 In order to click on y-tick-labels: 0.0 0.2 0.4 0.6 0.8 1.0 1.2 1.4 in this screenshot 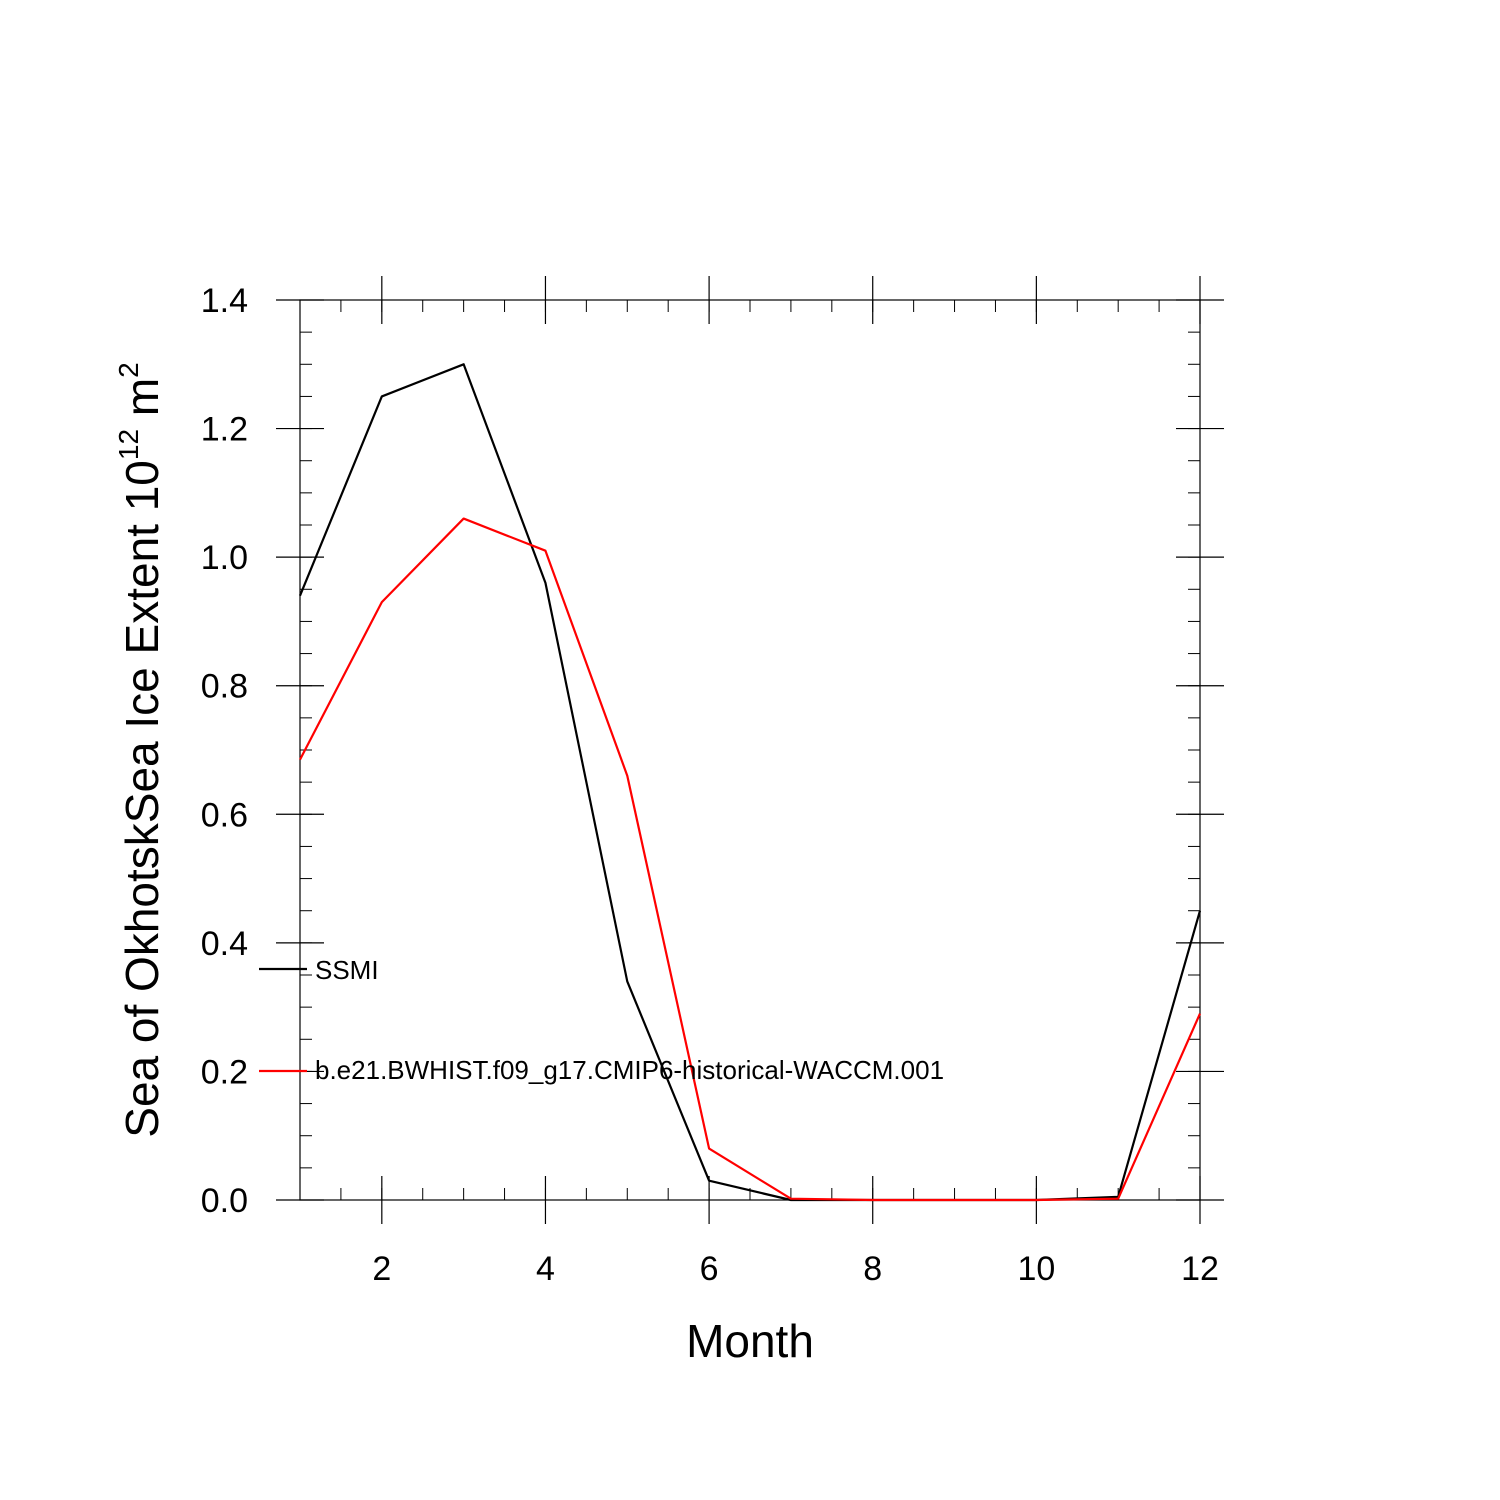, I will do `click(224, 751)`.